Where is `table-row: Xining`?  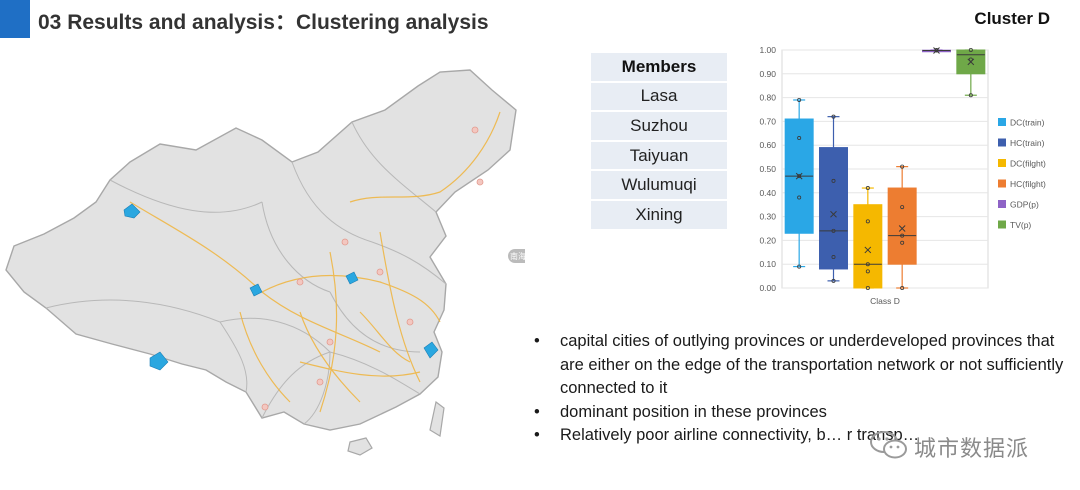
table-row: Xining is located at coordinates (659, 215).